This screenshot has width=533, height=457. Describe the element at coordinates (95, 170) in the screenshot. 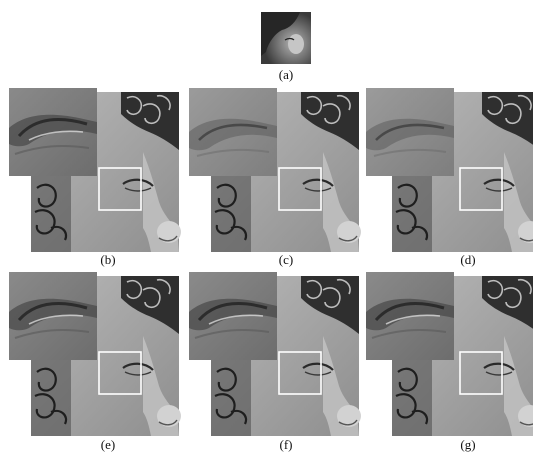

I see `panel-b` at that location.